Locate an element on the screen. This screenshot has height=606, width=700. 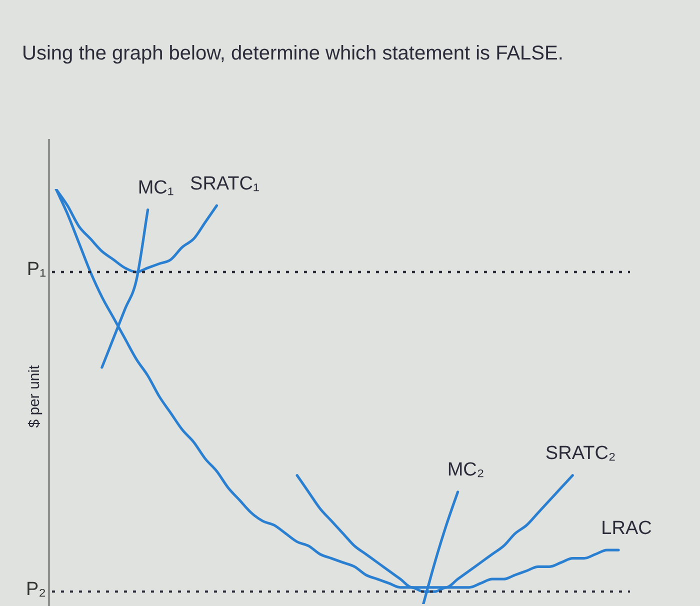
series-label: SRATC₁ is located at coordinates (225, 183).